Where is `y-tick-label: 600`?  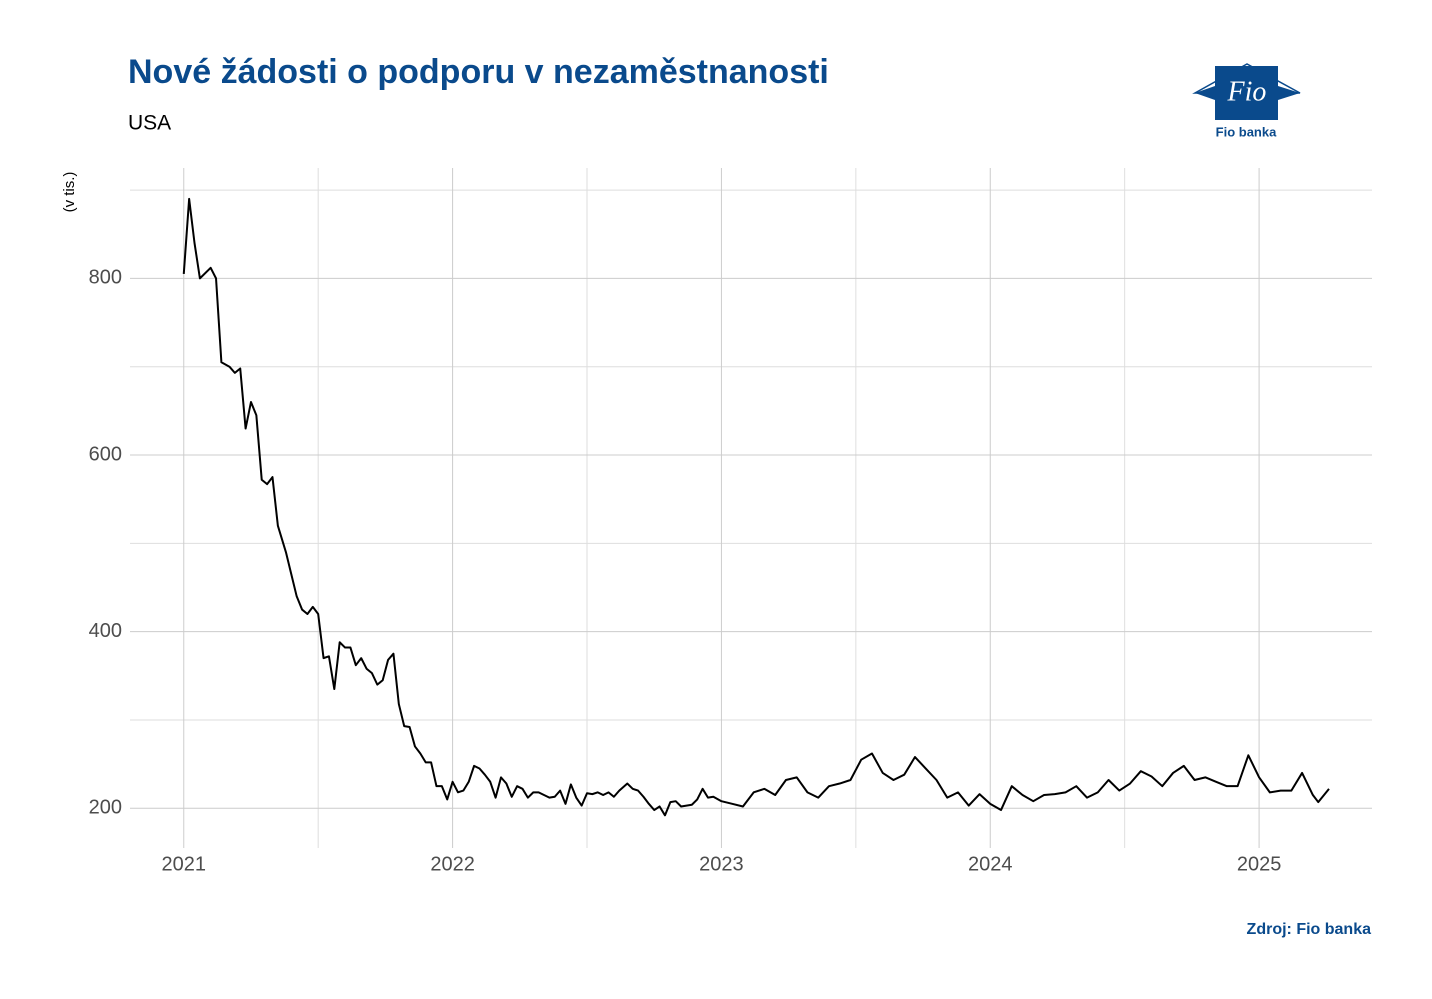 y-tick-label: 600 is located at coordinates (105, 454).